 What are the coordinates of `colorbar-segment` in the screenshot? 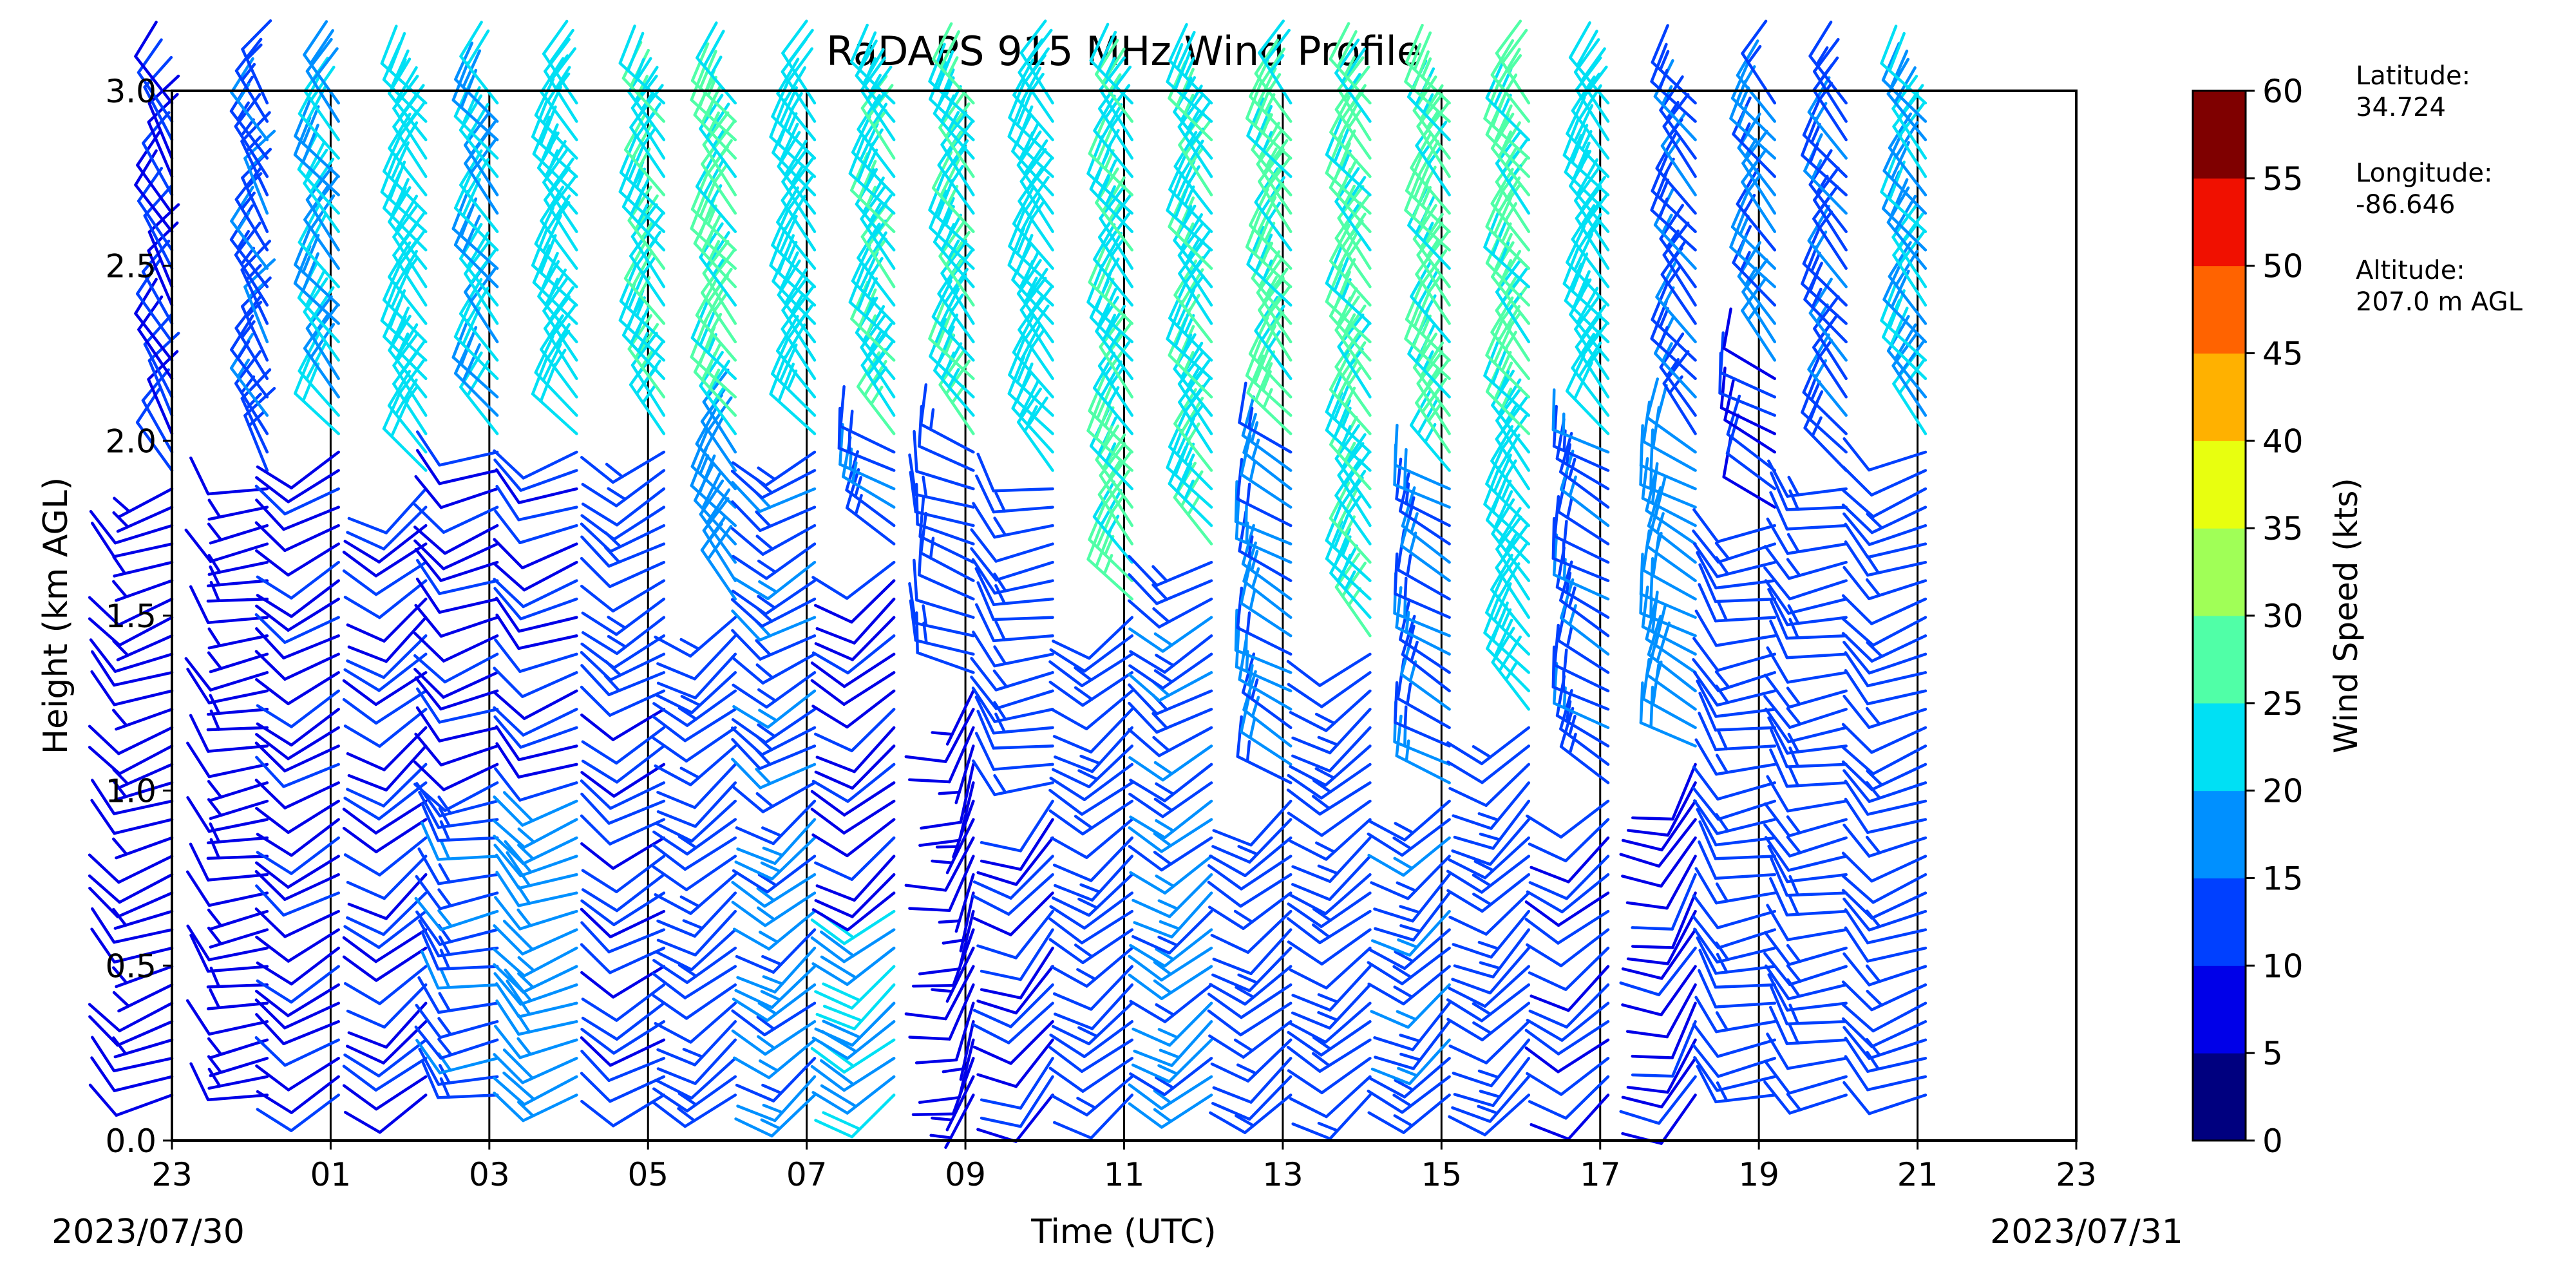 It's located at (2219, 1097).